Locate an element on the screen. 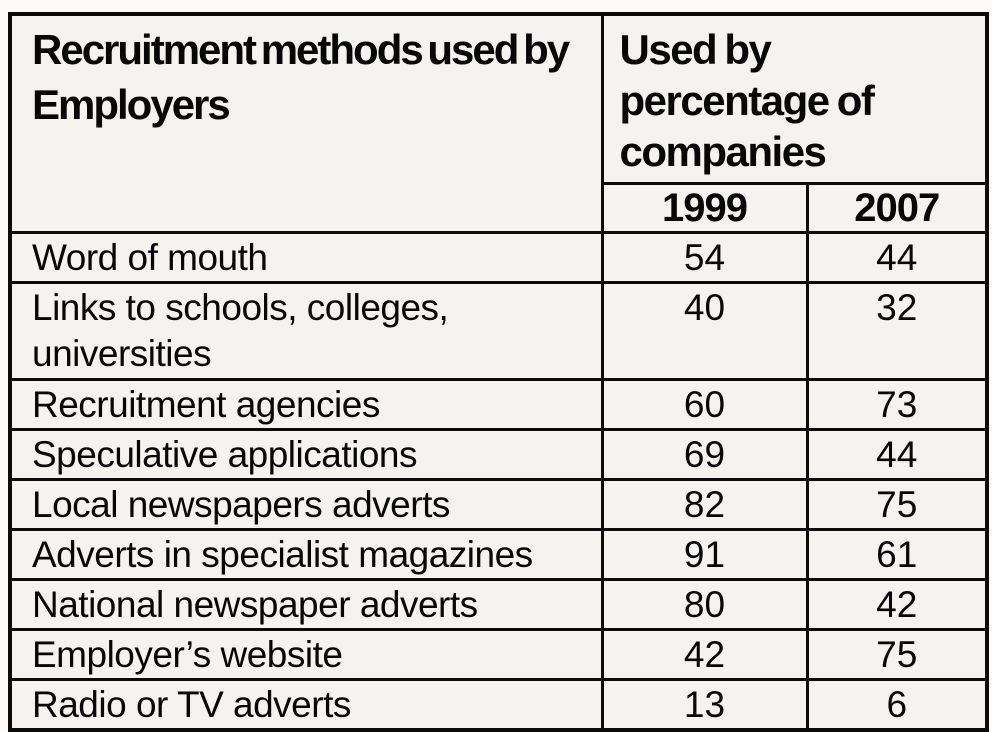 The width and height of the screenshot is (992, 732). method-label: Speculative applications is located at coordinates (306, 454).